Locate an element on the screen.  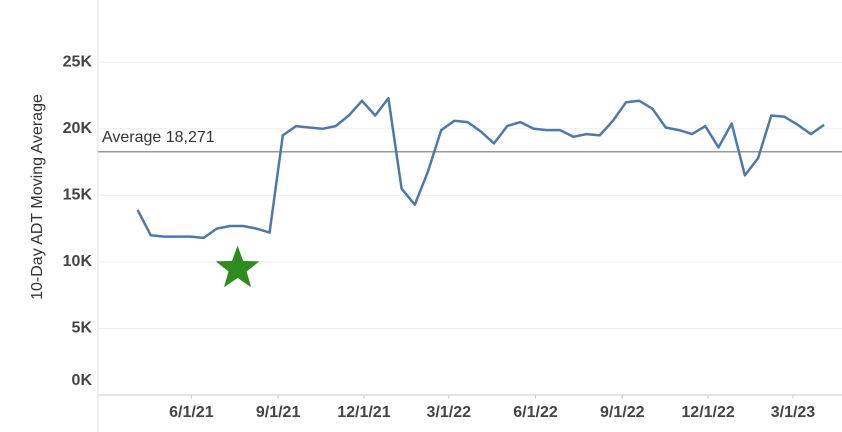
x-tick-label: 12/1/22 is located at coordinates (707, 412).